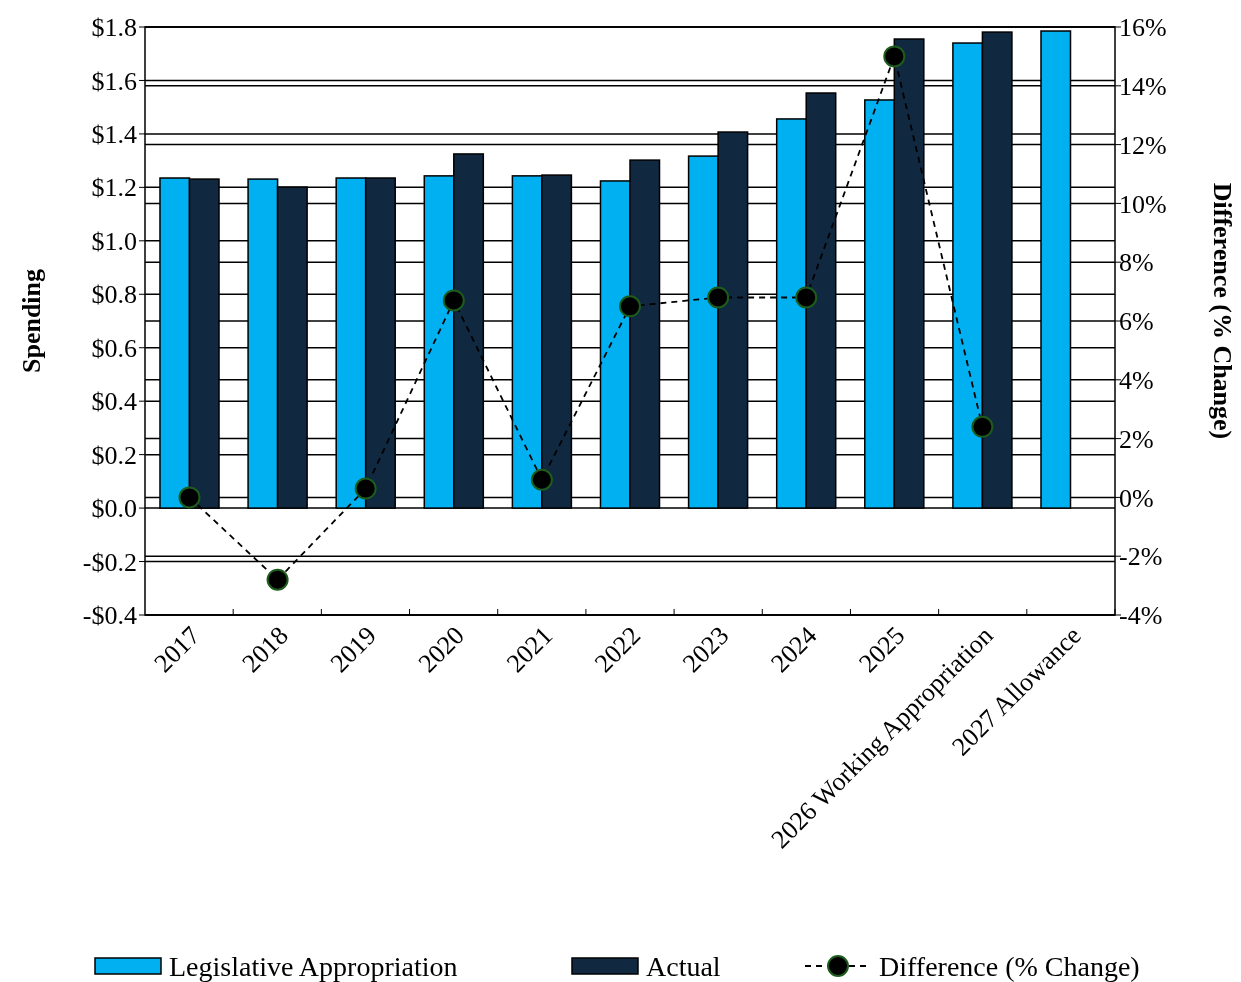  I want to click on y-tick-label: $1.6, so click(114, 81).